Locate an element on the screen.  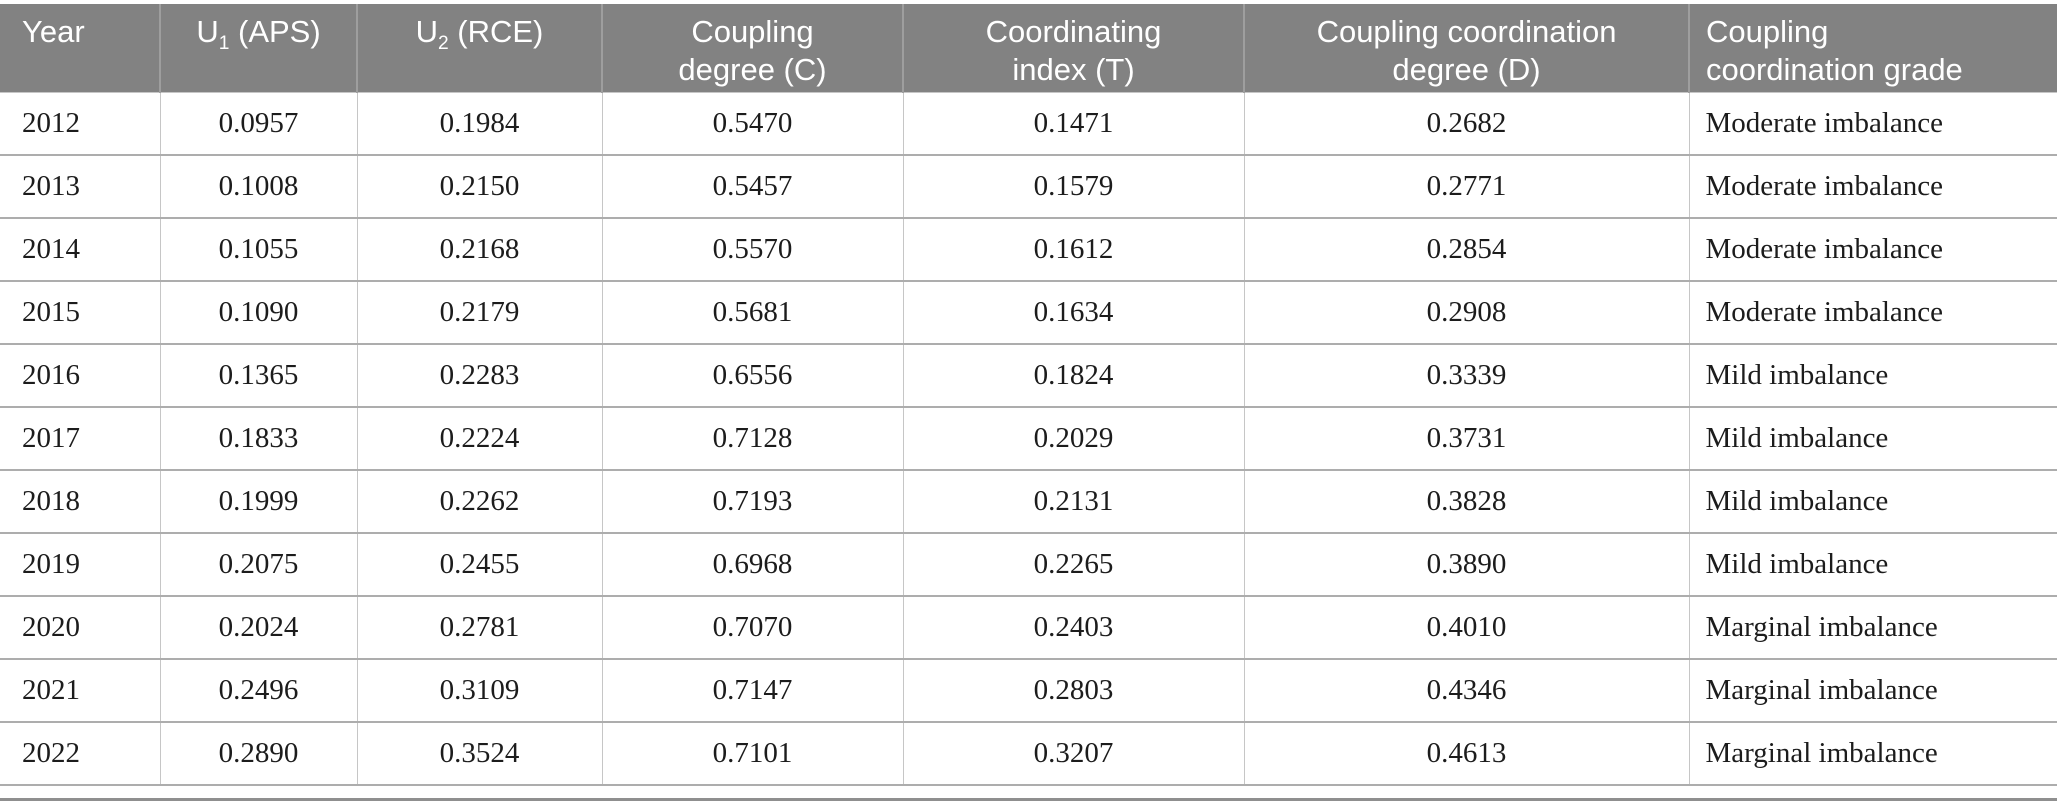
cell-u2: 0.2781 is located at coordinates (479, 627).